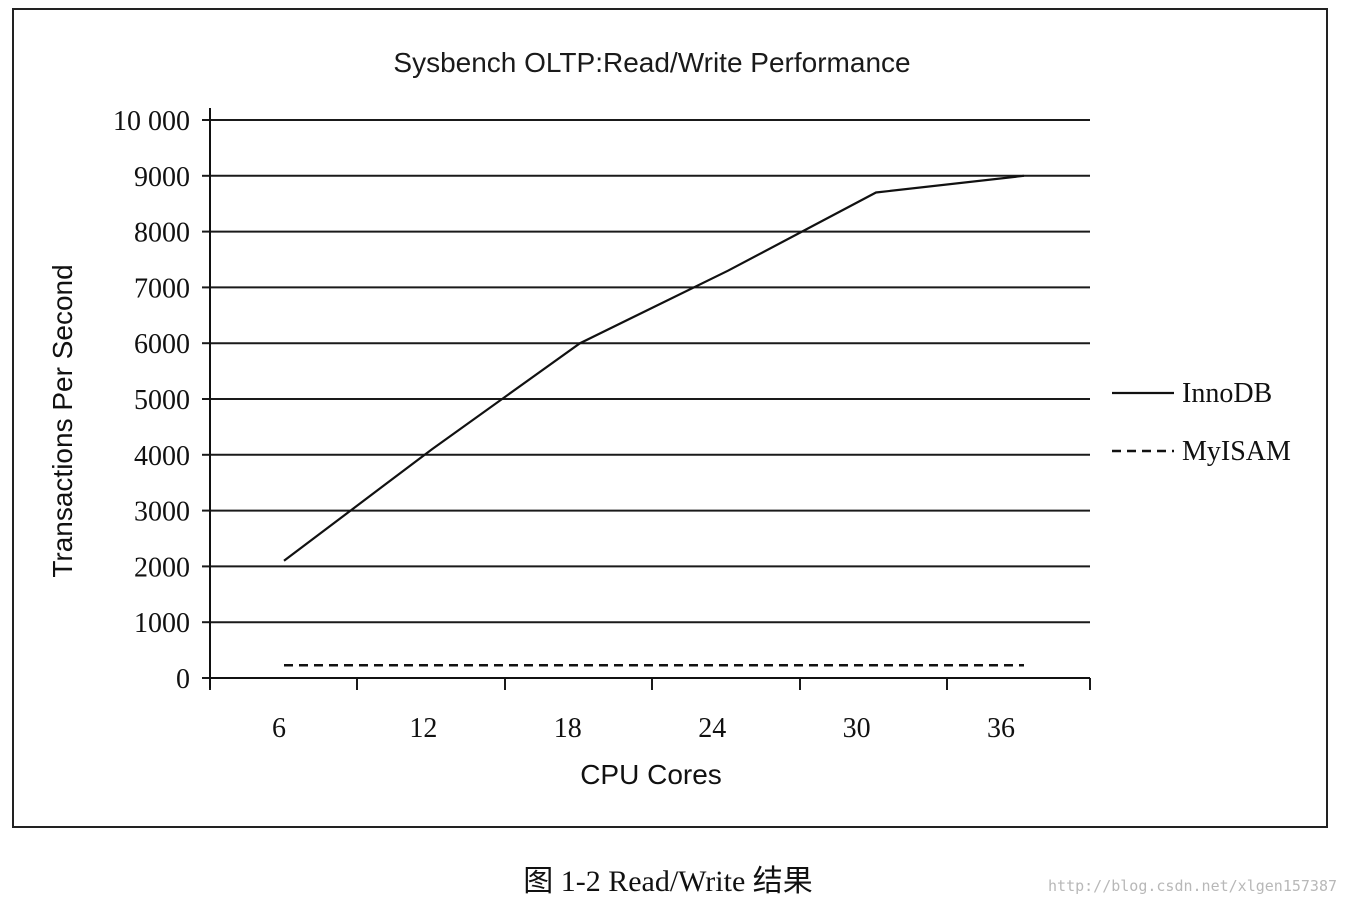  What do you see at coordinates (162, 344) in the screenshot?
I see `y-tick-label-6: 6000` at bounding box center [162, 344].